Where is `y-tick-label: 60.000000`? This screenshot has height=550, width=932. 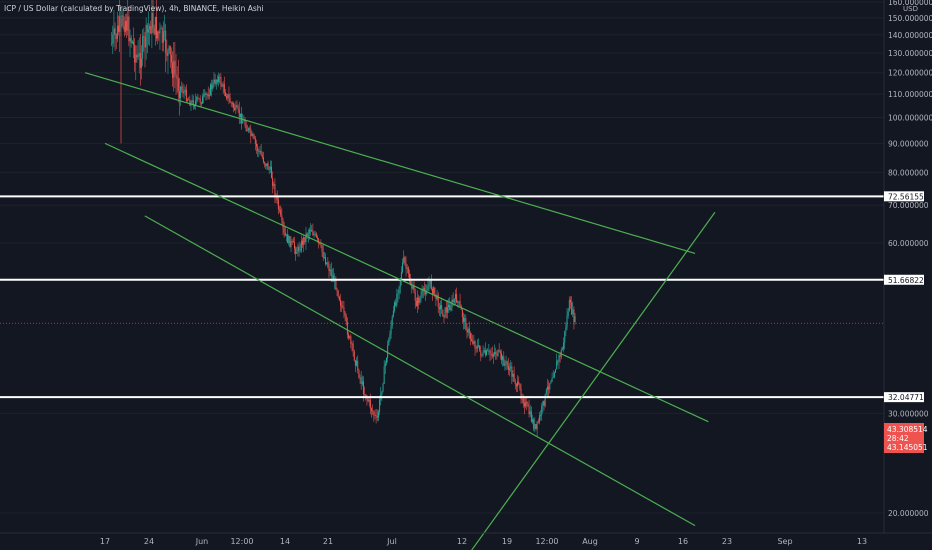 y-tick-label: 60.000000 is located at coordinates (908, 243).